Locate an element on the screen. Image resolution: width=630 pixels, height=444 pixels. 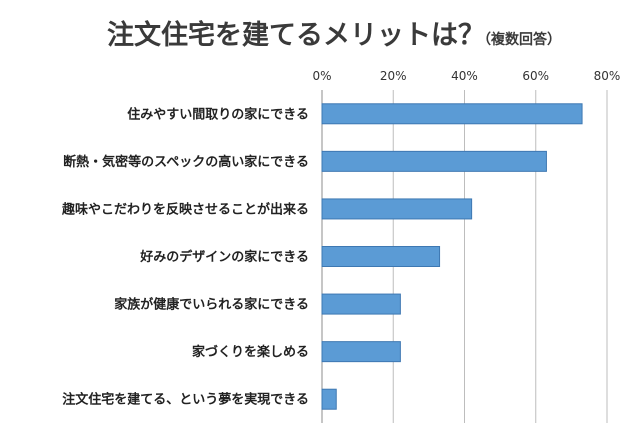
chart-title: 注文住宅を建てるメリットは？ is located at coordinates (296, 35).